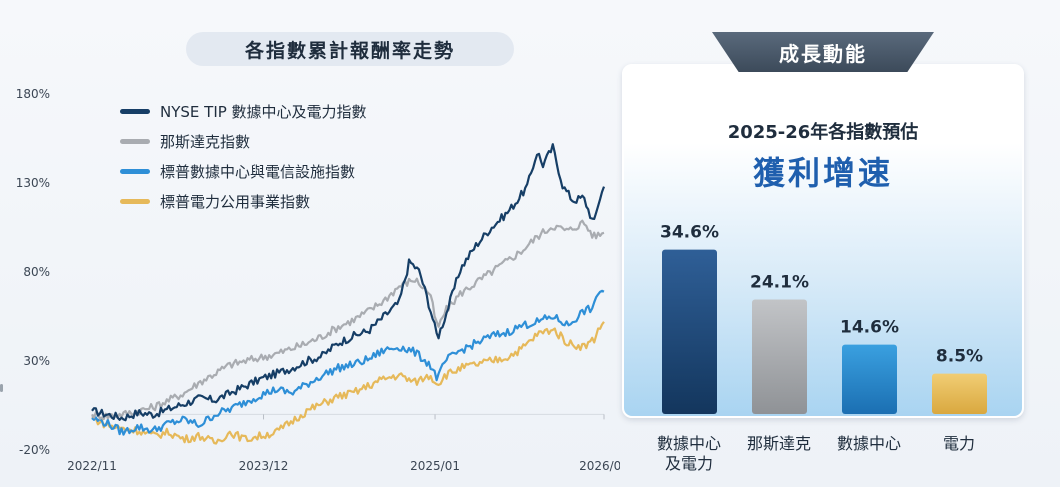 Image resolution: width=1060 pixels, height=487 pixels. I want to click on legend-swatch-sp-datacenter, so click(135, 171).